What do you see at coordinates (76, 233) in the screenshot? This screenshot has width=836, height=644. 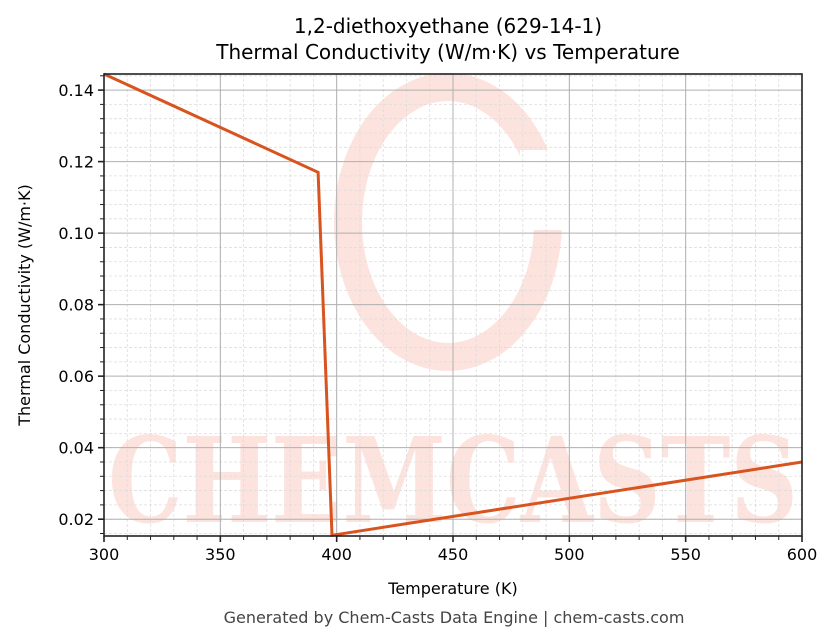 I see `y-tick-label: 0.10` at bounding box center [76, 233].